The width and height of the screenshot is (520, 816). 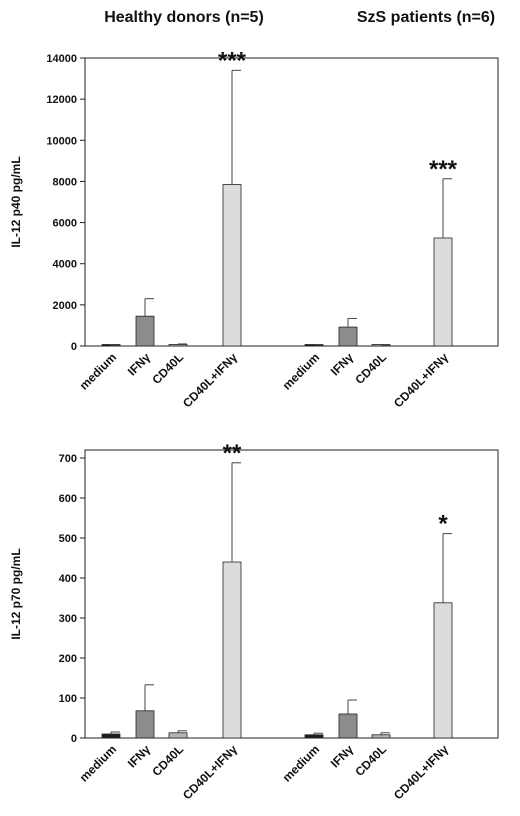 I want to click on group-title-healthy-donors: Healthy donors (n=5), so click(x=184, y=17).